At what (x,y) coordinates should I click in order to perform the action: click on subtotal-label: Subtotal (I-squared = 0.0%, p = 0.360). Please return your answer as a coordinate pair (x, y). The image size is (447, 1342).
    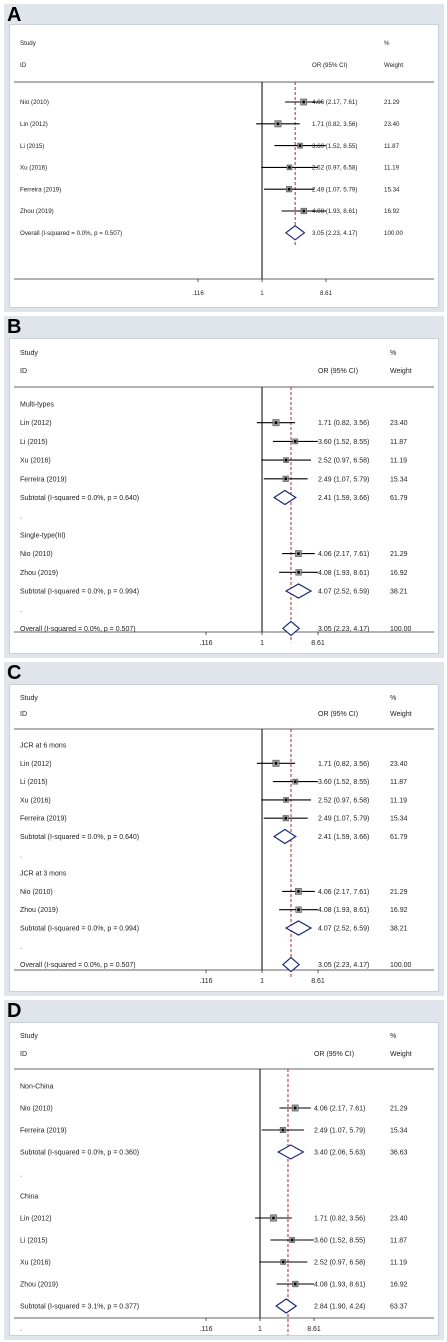
    Looking at the image, I should click on (79, 1152).